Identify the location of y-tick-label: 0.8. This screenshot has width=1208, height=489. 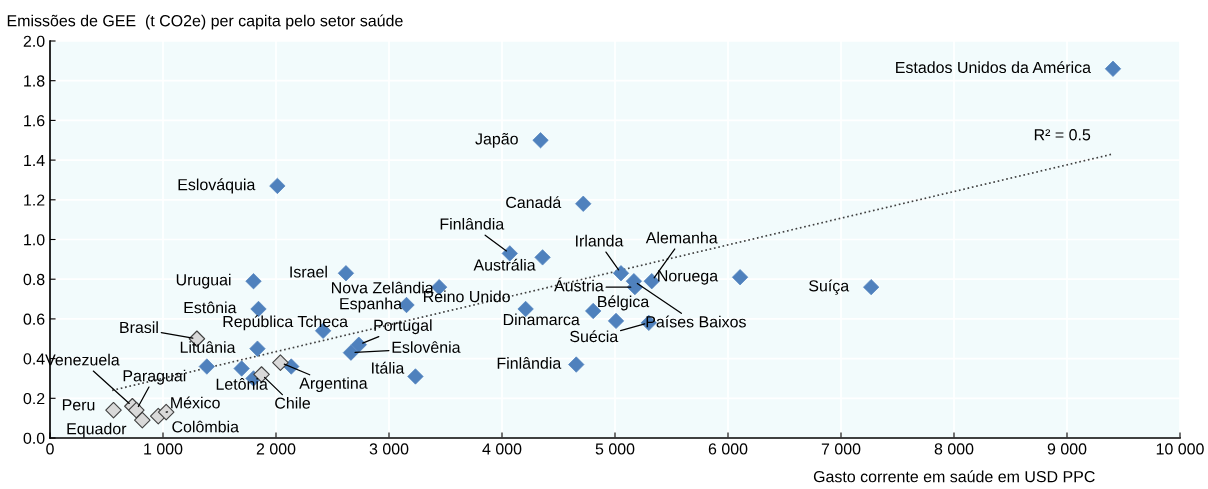
(34, 279).